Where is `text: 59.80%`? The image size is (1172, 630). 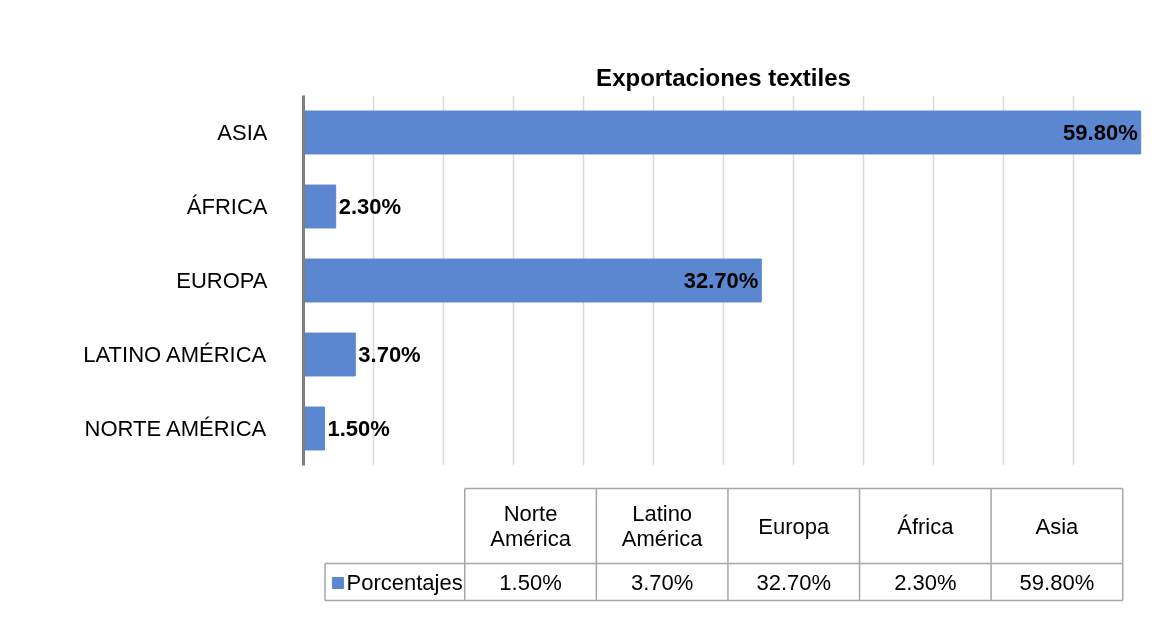 text: 59.80% is located at coordinates (1057, 582).